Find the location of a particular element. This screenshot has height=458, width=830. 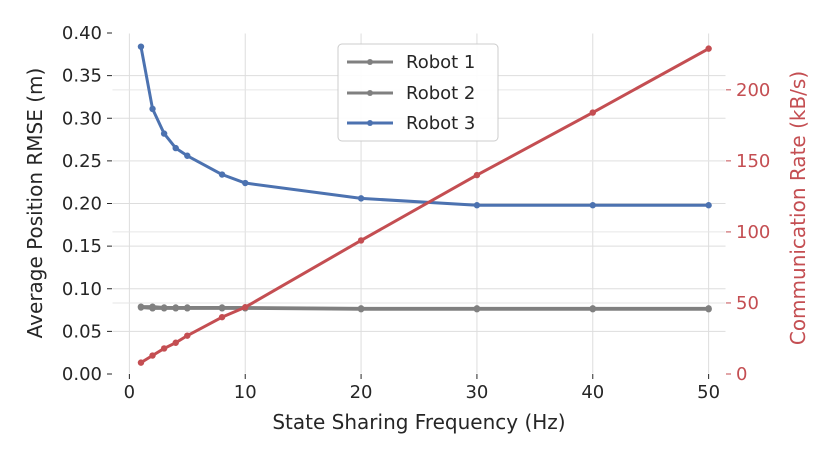

y-axis-left: 0.00 0.05 0.10 0.15 0.20 0.25 0.30 0.35 0.40 is located at coordinates (87, 204).